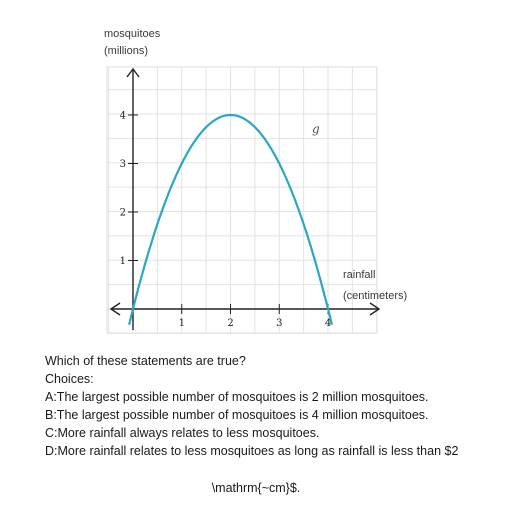  What do you see at coordinates (126, 51) in the screenshot?
I see `y-axis-title-line2: (millions)` at bounding box center [126, 51].